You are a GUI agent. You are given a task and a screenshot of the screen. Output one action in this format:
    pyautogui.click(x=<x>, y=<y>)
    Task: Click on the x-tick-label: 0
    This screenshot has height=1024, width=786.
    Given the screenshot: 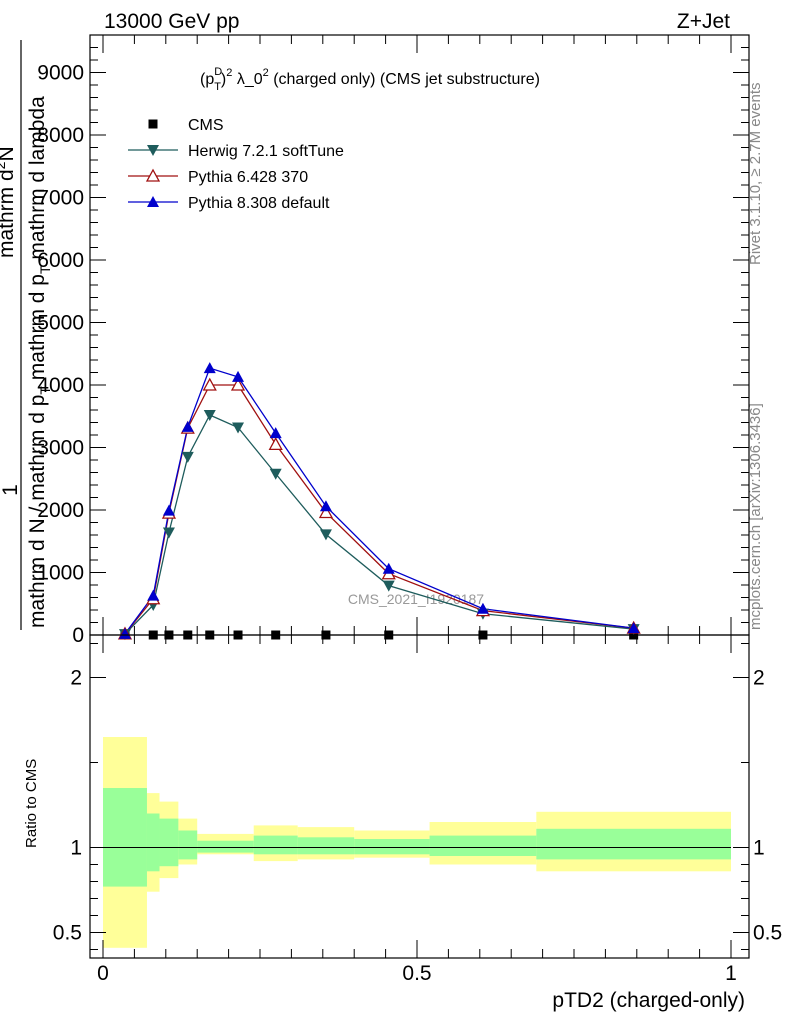 What is the action you would take?
    pyautogui.click(x=103, y=973)
    